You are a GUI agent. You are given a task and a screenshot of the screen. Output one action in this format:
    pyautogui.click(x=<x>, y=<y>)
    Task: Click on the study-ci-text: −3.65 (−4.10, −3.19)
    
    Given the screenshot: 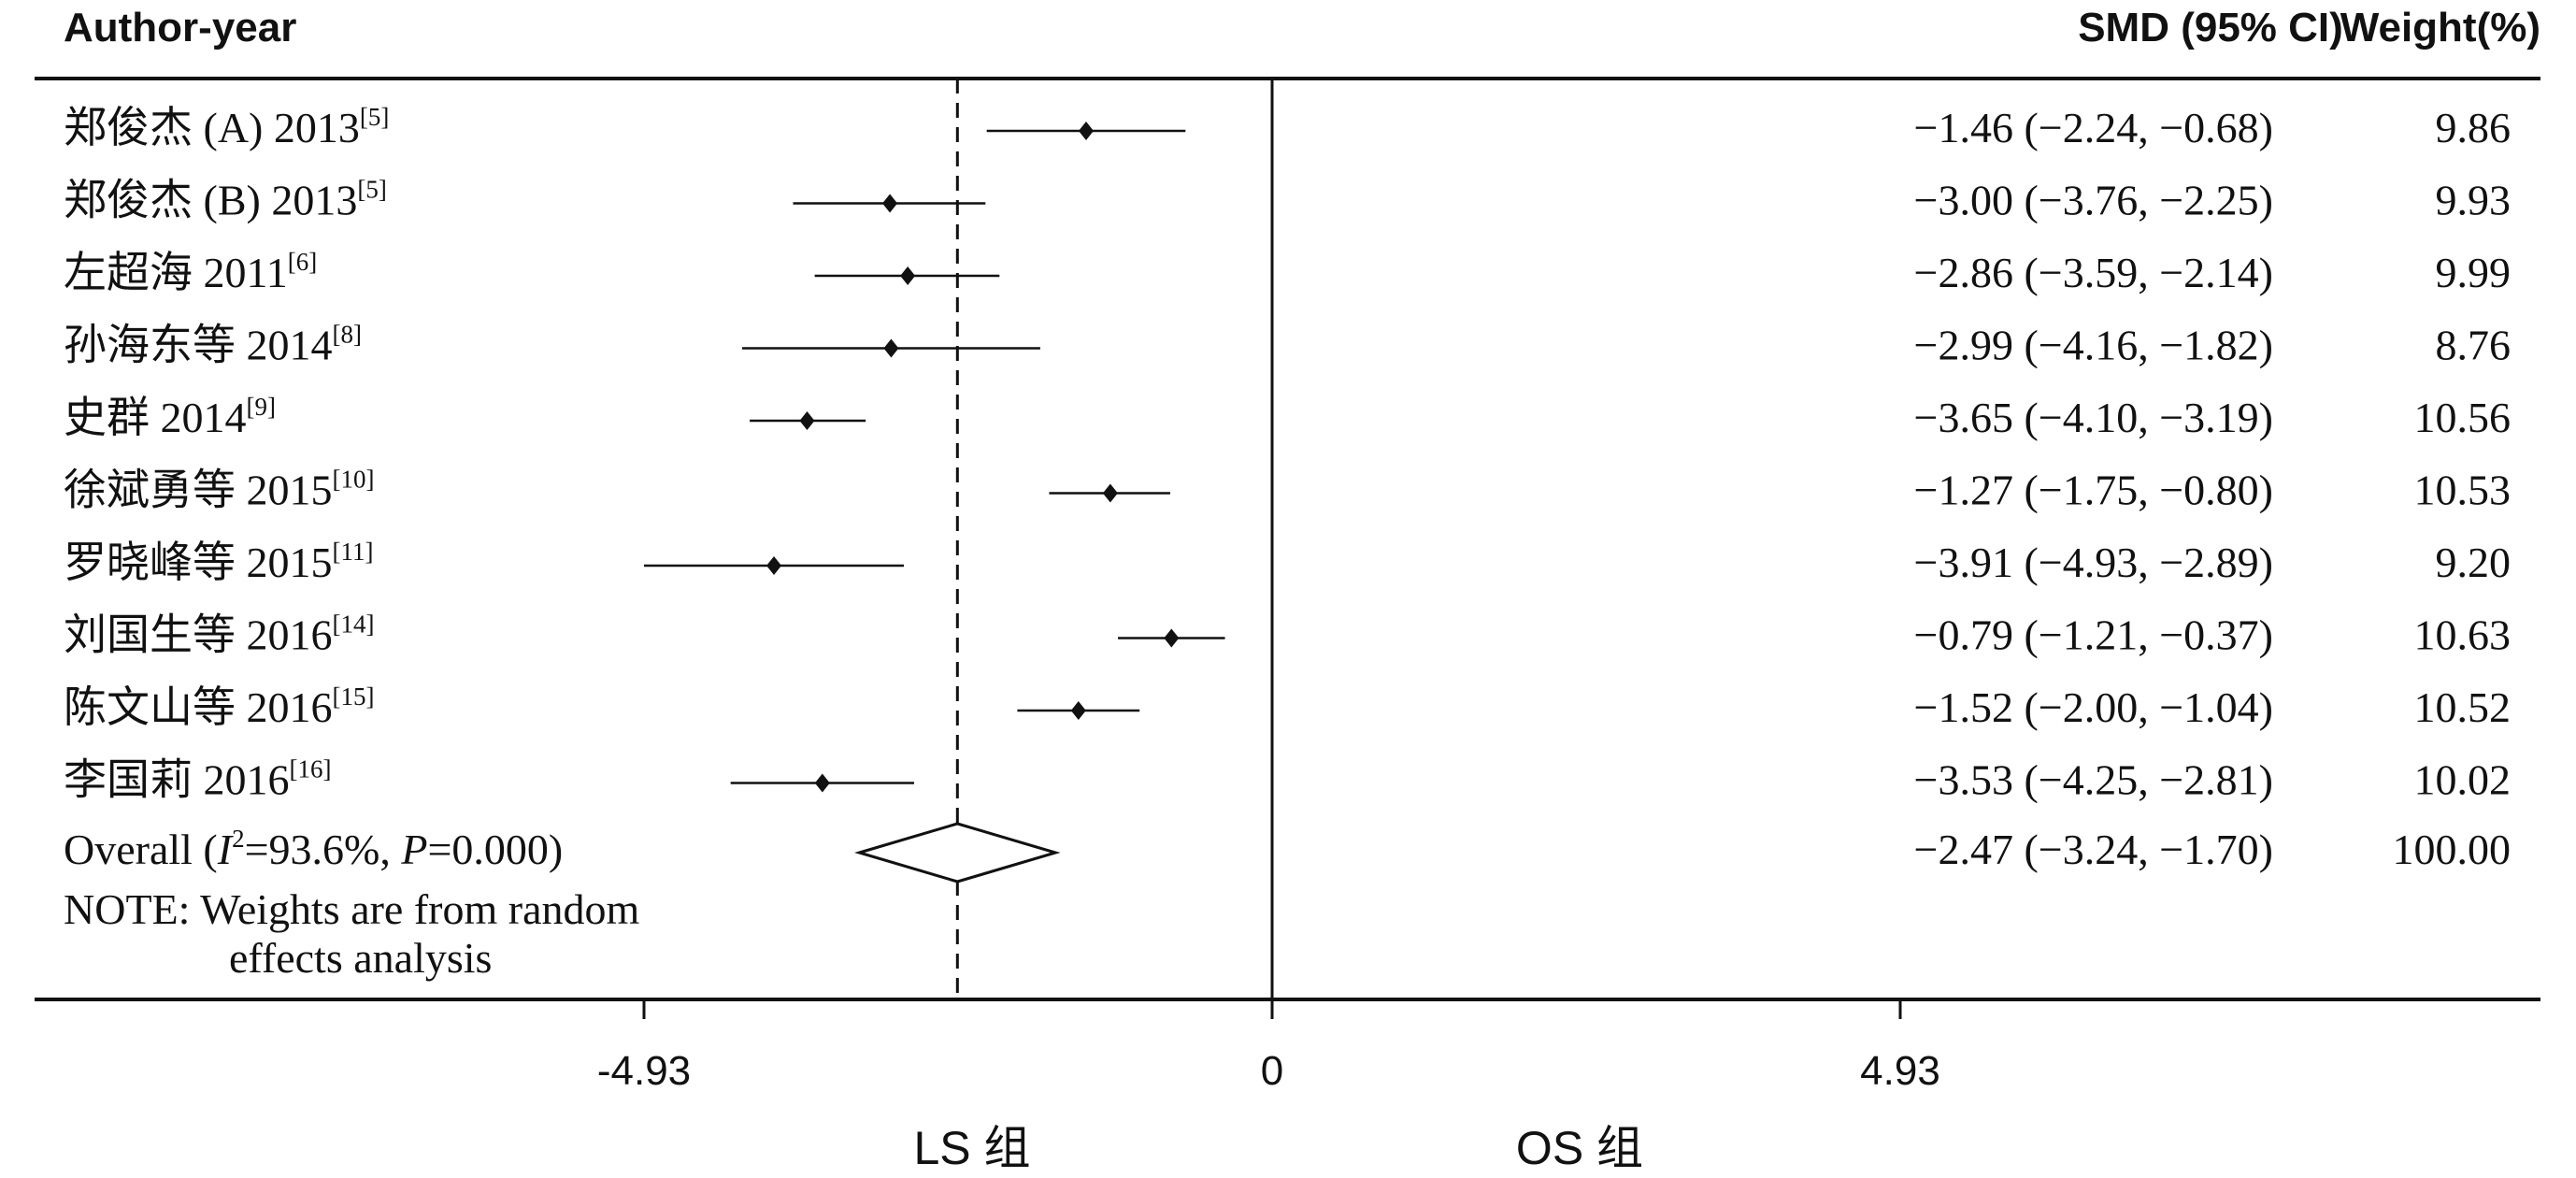 What is the action you would take?
    pyautogui.click(x=2093, y=418)
    